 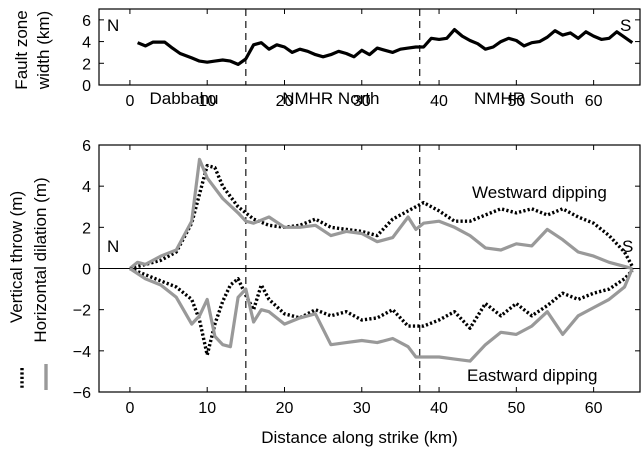 What do you see at coordinates (113, 25) in the screenshot?
I see `top-north-label: N` at bounding box center [113, 25].